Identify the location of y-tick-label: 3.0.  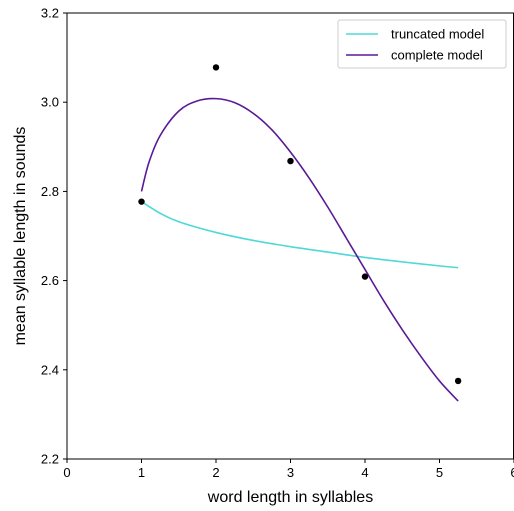
(50, 102).